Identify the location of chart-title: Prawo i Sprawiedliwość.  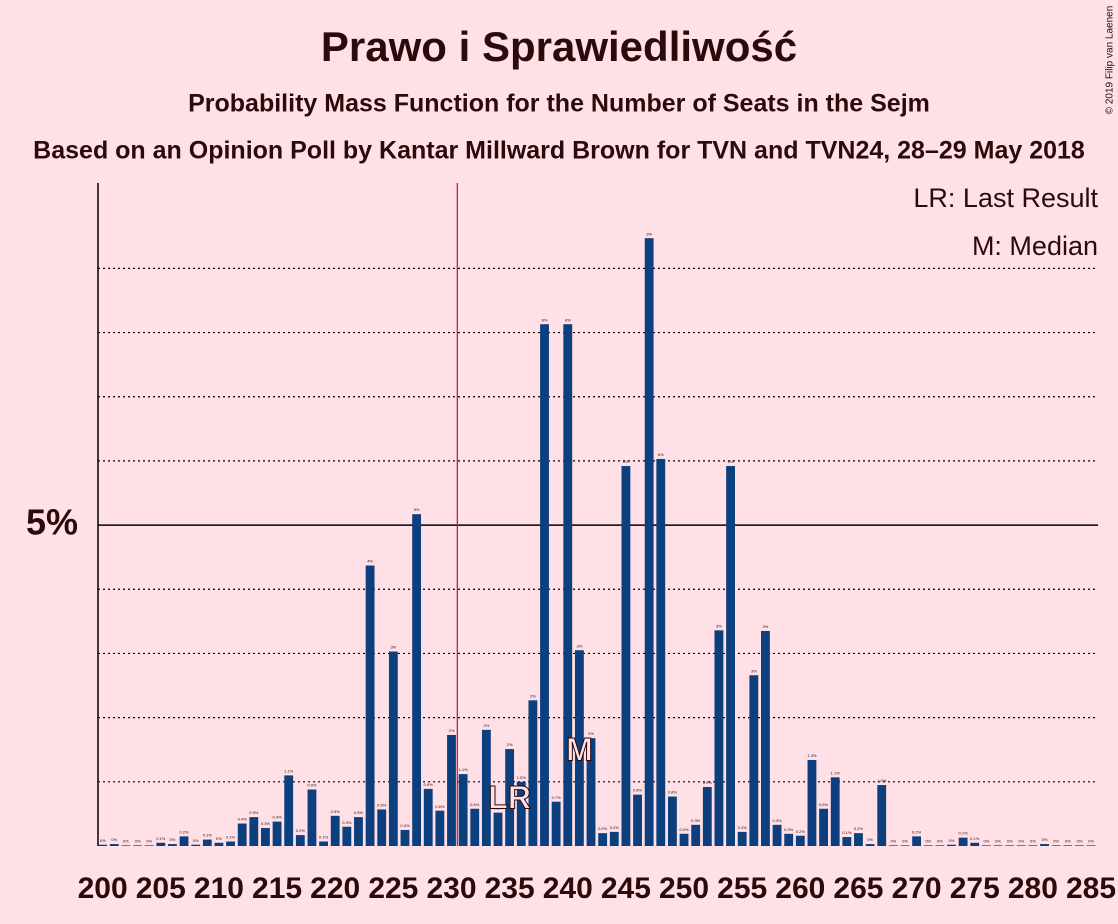
(559, 46).